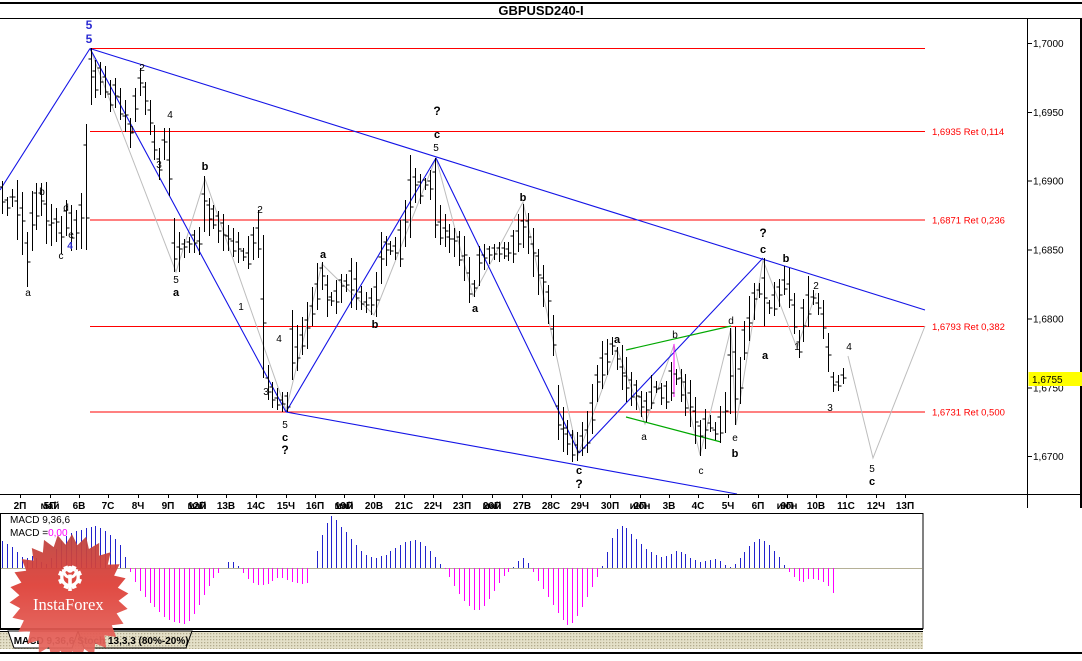  I want to click on svg-text: 1,7000, so click(1048, 44).